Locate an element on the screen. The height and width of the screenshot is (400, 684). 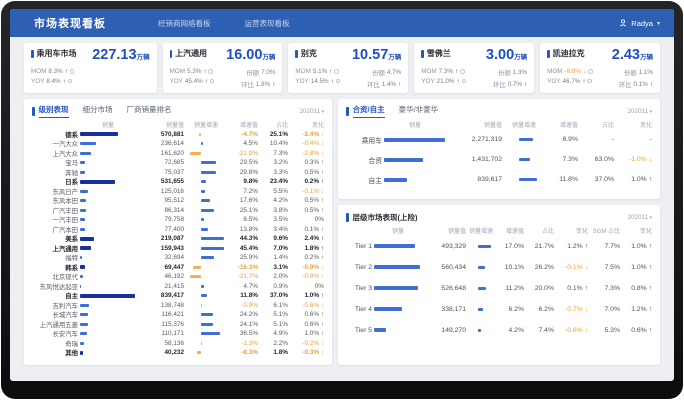
sales-value: 493,329 is located at coordinates (453, 246).